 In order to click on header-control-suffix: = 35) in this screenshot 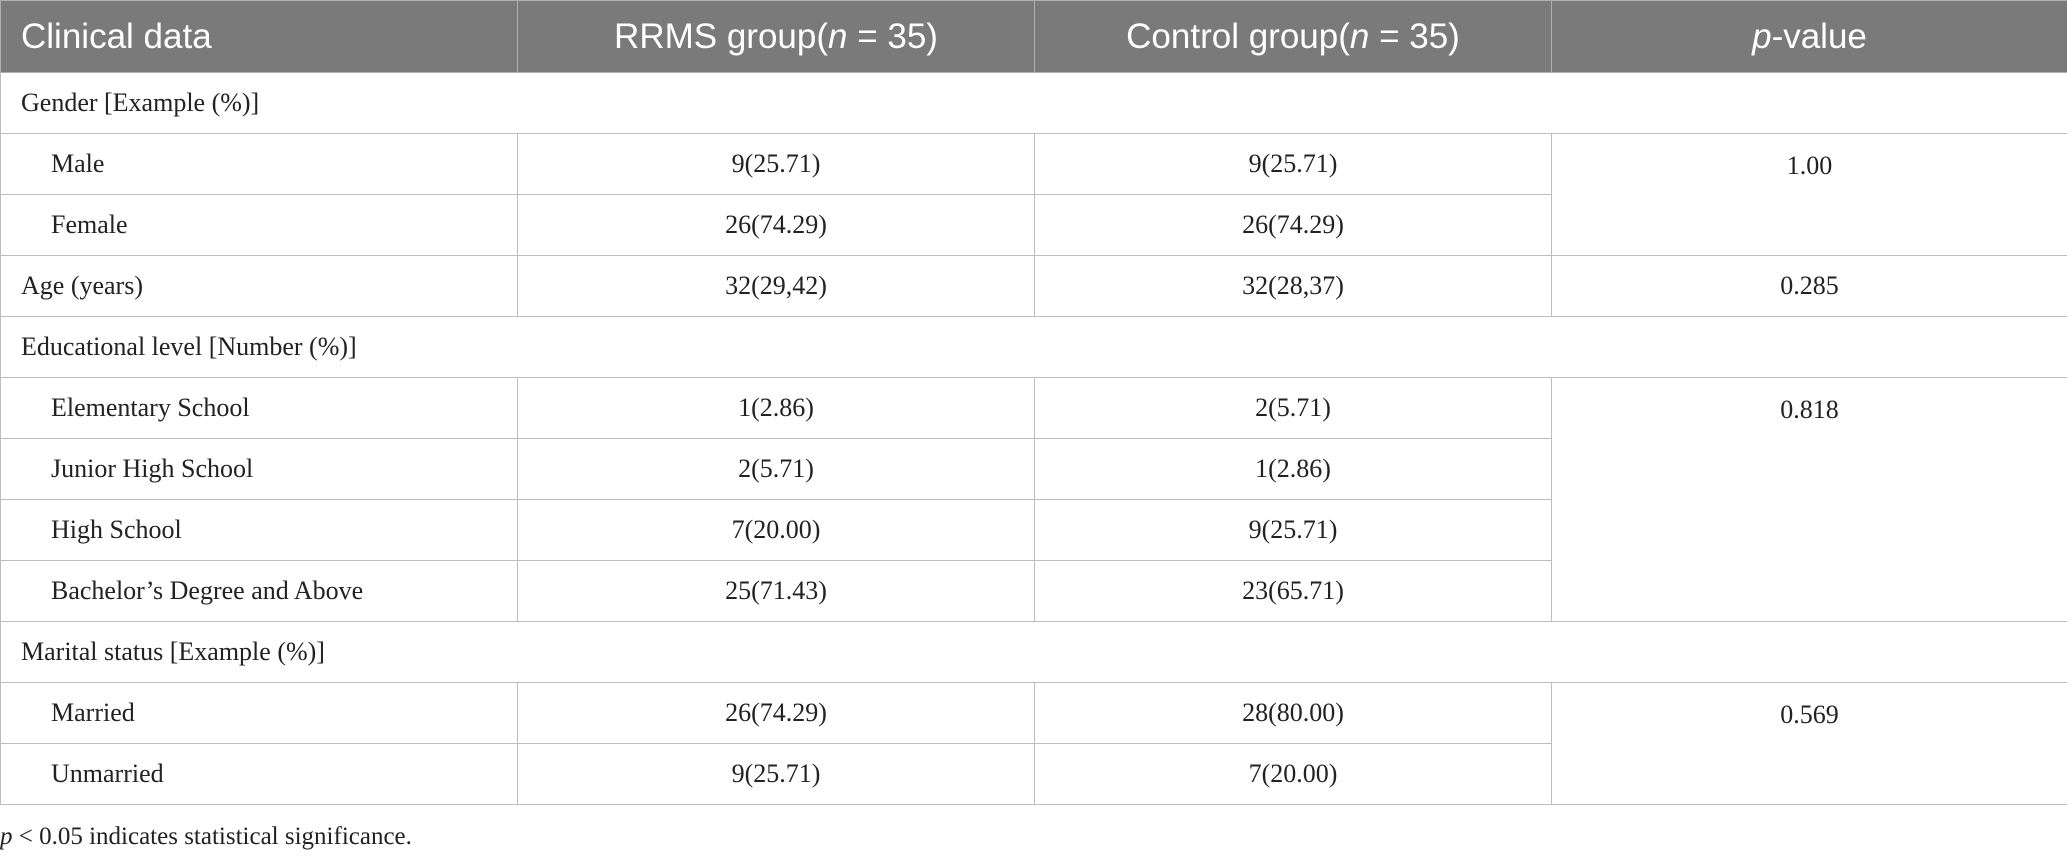, I will do `click(1414, 36)`.